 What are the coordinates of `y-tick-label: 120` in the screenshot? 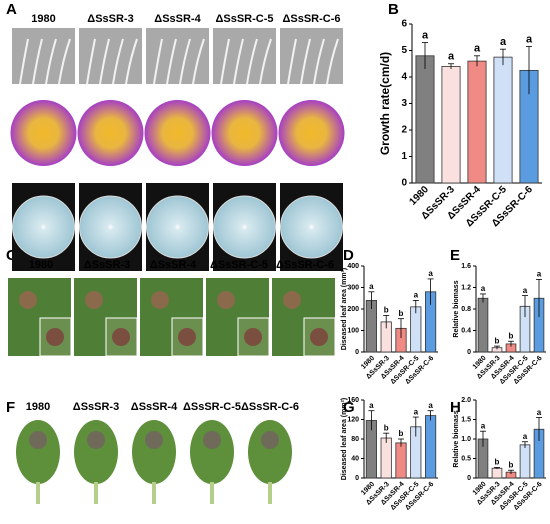 It's located at (353, 419).